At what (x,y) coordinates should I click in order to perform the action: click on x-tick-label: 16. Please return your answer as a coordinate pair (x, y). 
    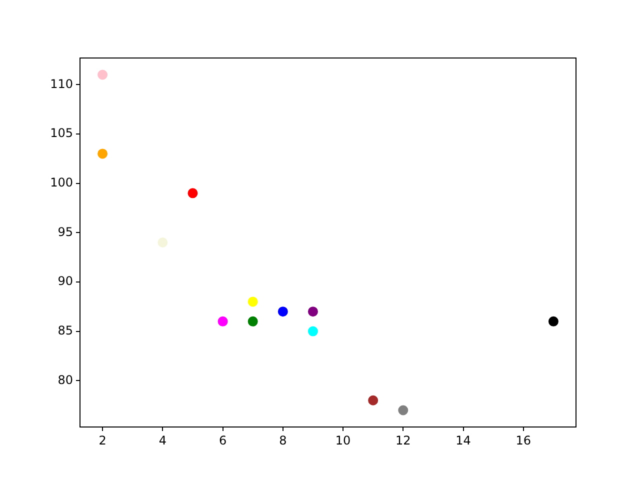
    Looking at the image, I should click on (524, 440).